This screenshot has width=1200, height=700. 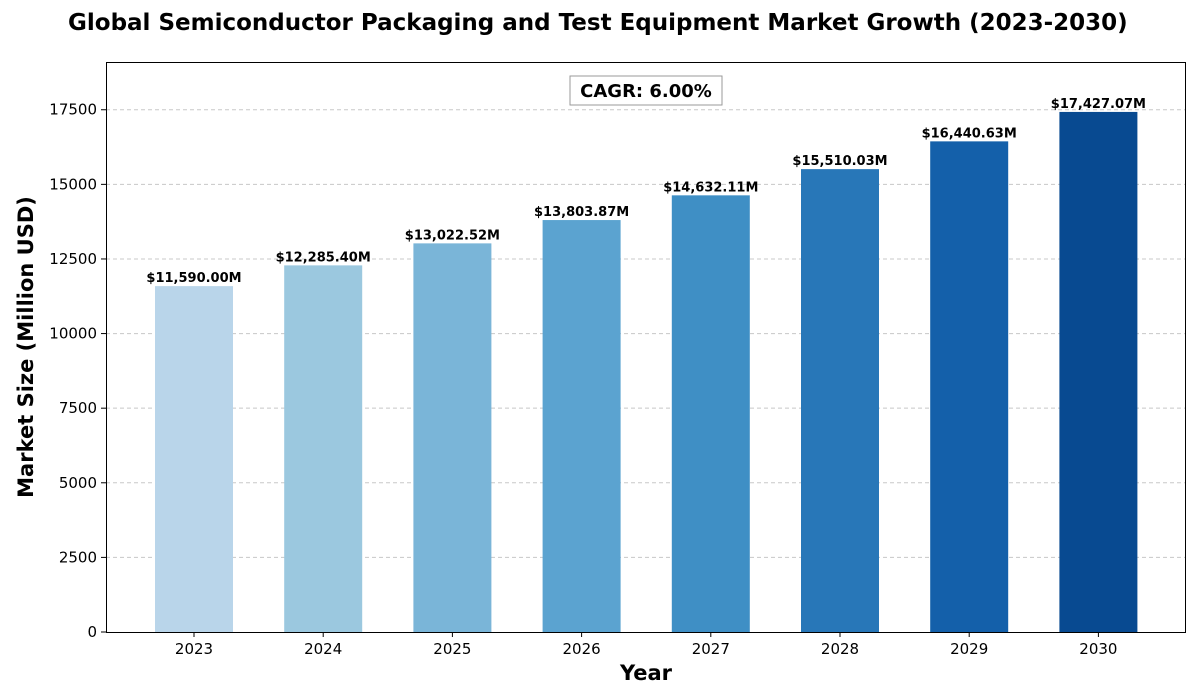 I want to click on x-tick-label: 2026, so click(x=582, y=649).